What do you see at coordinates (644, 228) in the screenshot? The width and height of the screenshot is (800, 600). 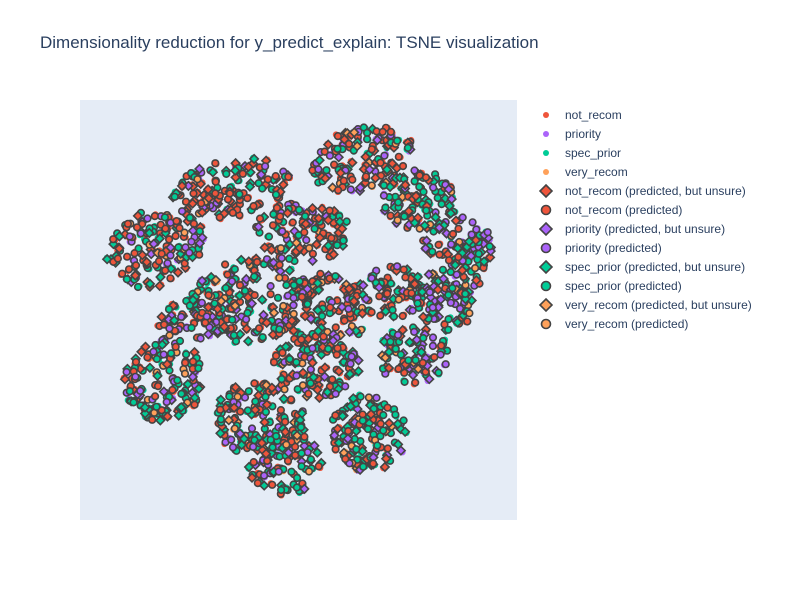 I see `legend-item: priority (predicted, but unsure)` at bounding box center [644, 228].